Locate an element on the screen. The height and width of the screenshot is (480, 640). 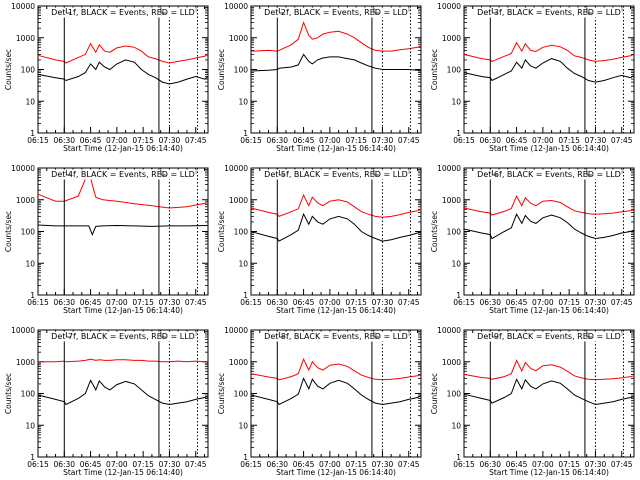
chart-title: Det 9f, BLACK = Events, RED = LLD is located at coordinates (549, 336).